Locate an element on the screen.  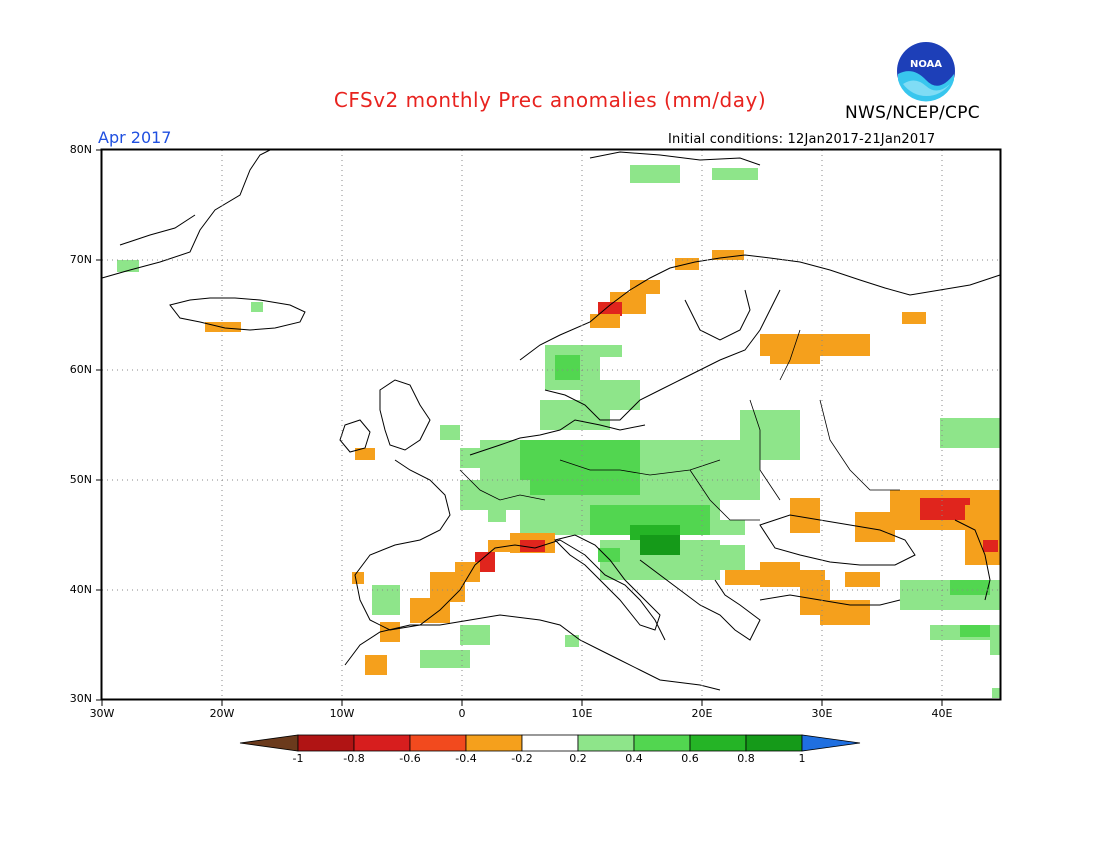
colorbar-tick: 0.8 is located at coordinates (746, 758).